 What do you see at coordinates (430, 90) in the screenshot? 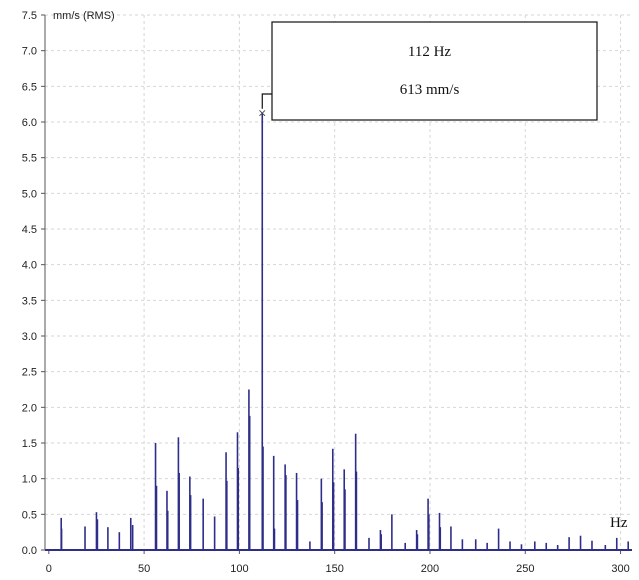
I see `annotation-amplitude: 613 mm/s` at bounding box center [430, 90].